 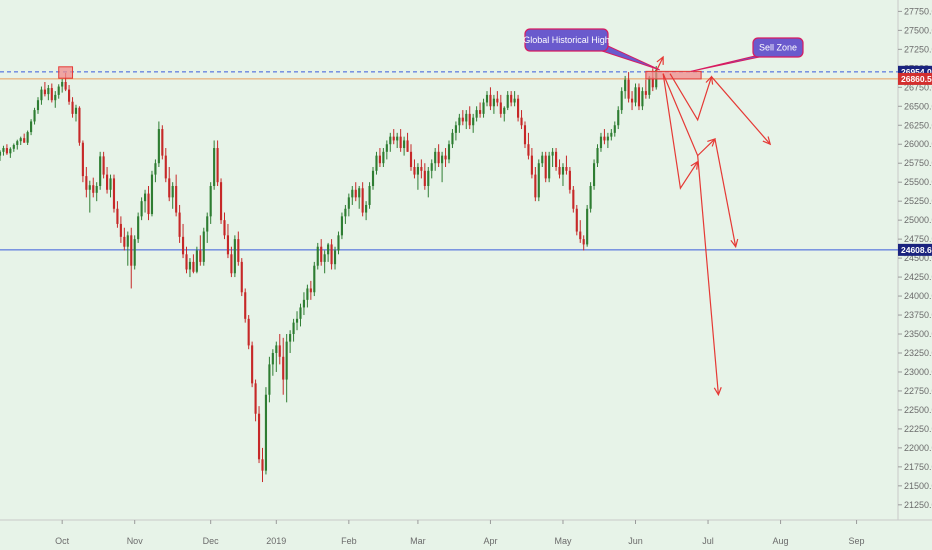 I want to click on callout-box, so click(x=778, y=47).